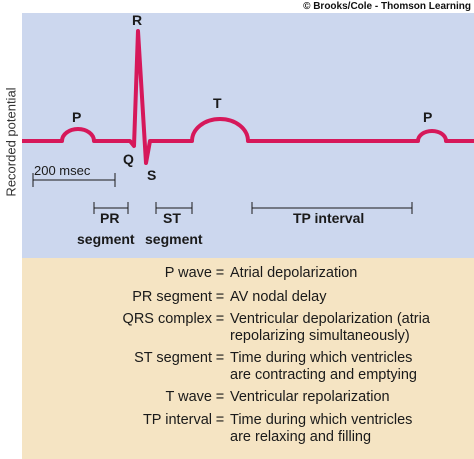 The width and height of the screenshot is (474, 459). Describe the element at coordinates (177, 420) in the screenshot. I see `legend-term: TP interval` at that location.